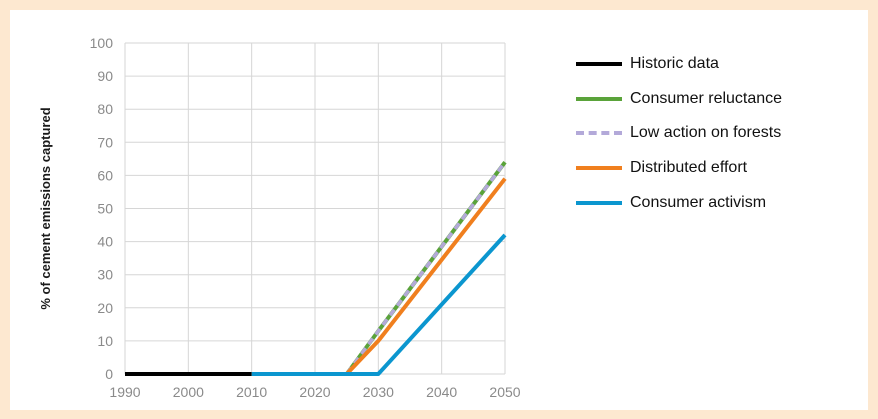  I want to click on y-tick-label: 60, so click(105, 175).